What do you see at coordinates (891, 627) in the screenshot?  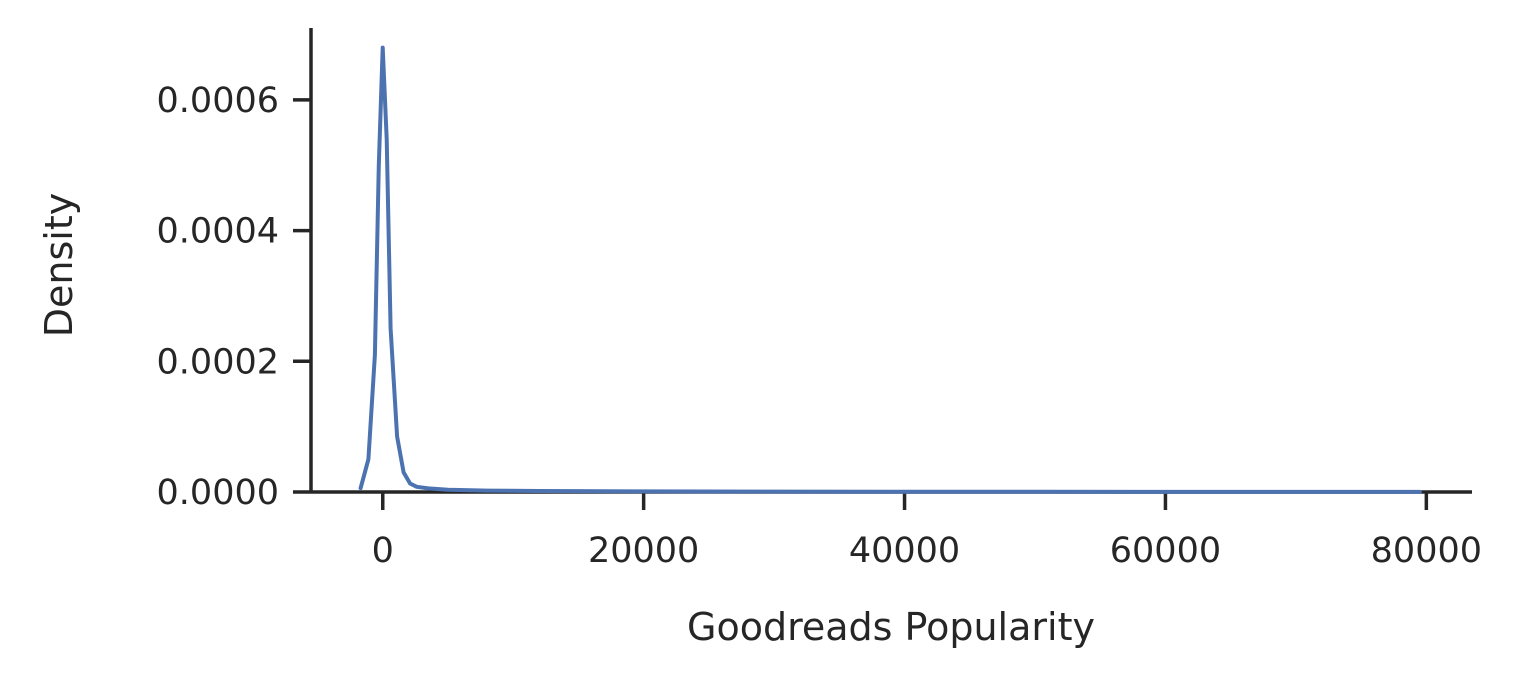 I see `x-axis-title: Goodreads Popularity` at bounding box center [891, 627].